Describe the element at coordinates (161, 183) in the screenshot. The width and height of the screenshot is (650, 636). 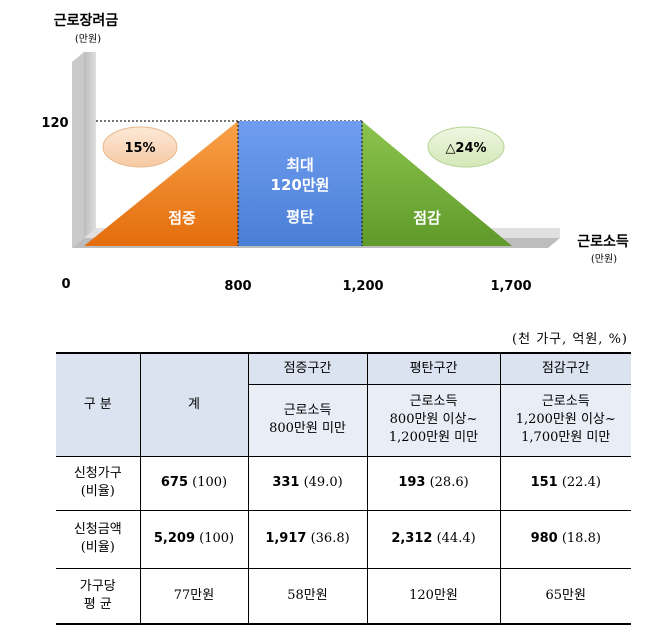
I see `segment-increase-shape` at that location.